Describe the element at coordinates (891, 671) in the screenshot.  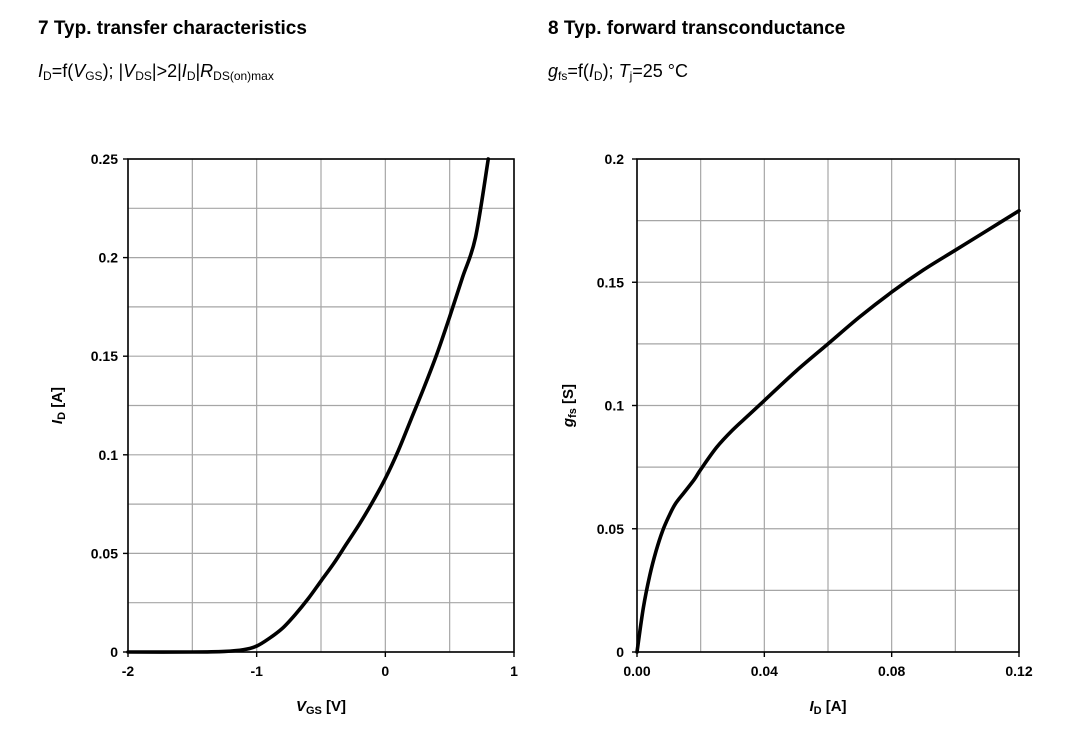
I see `x-tick-label-2: 0.08` at that location.